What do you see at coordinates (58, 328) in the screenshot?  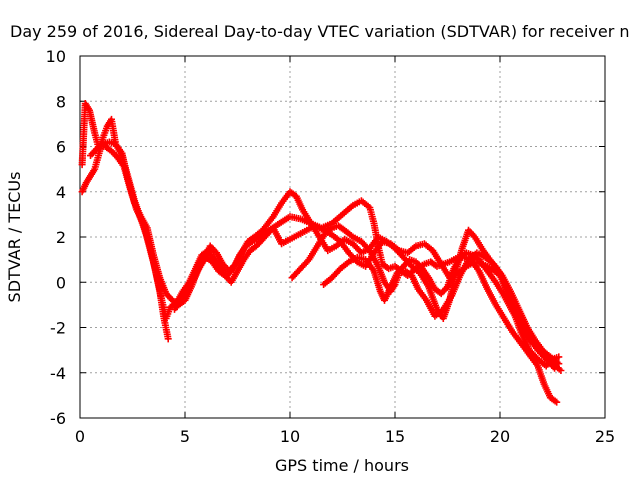 I see `y-tick-label: -2` at bounding box center [58, 328].